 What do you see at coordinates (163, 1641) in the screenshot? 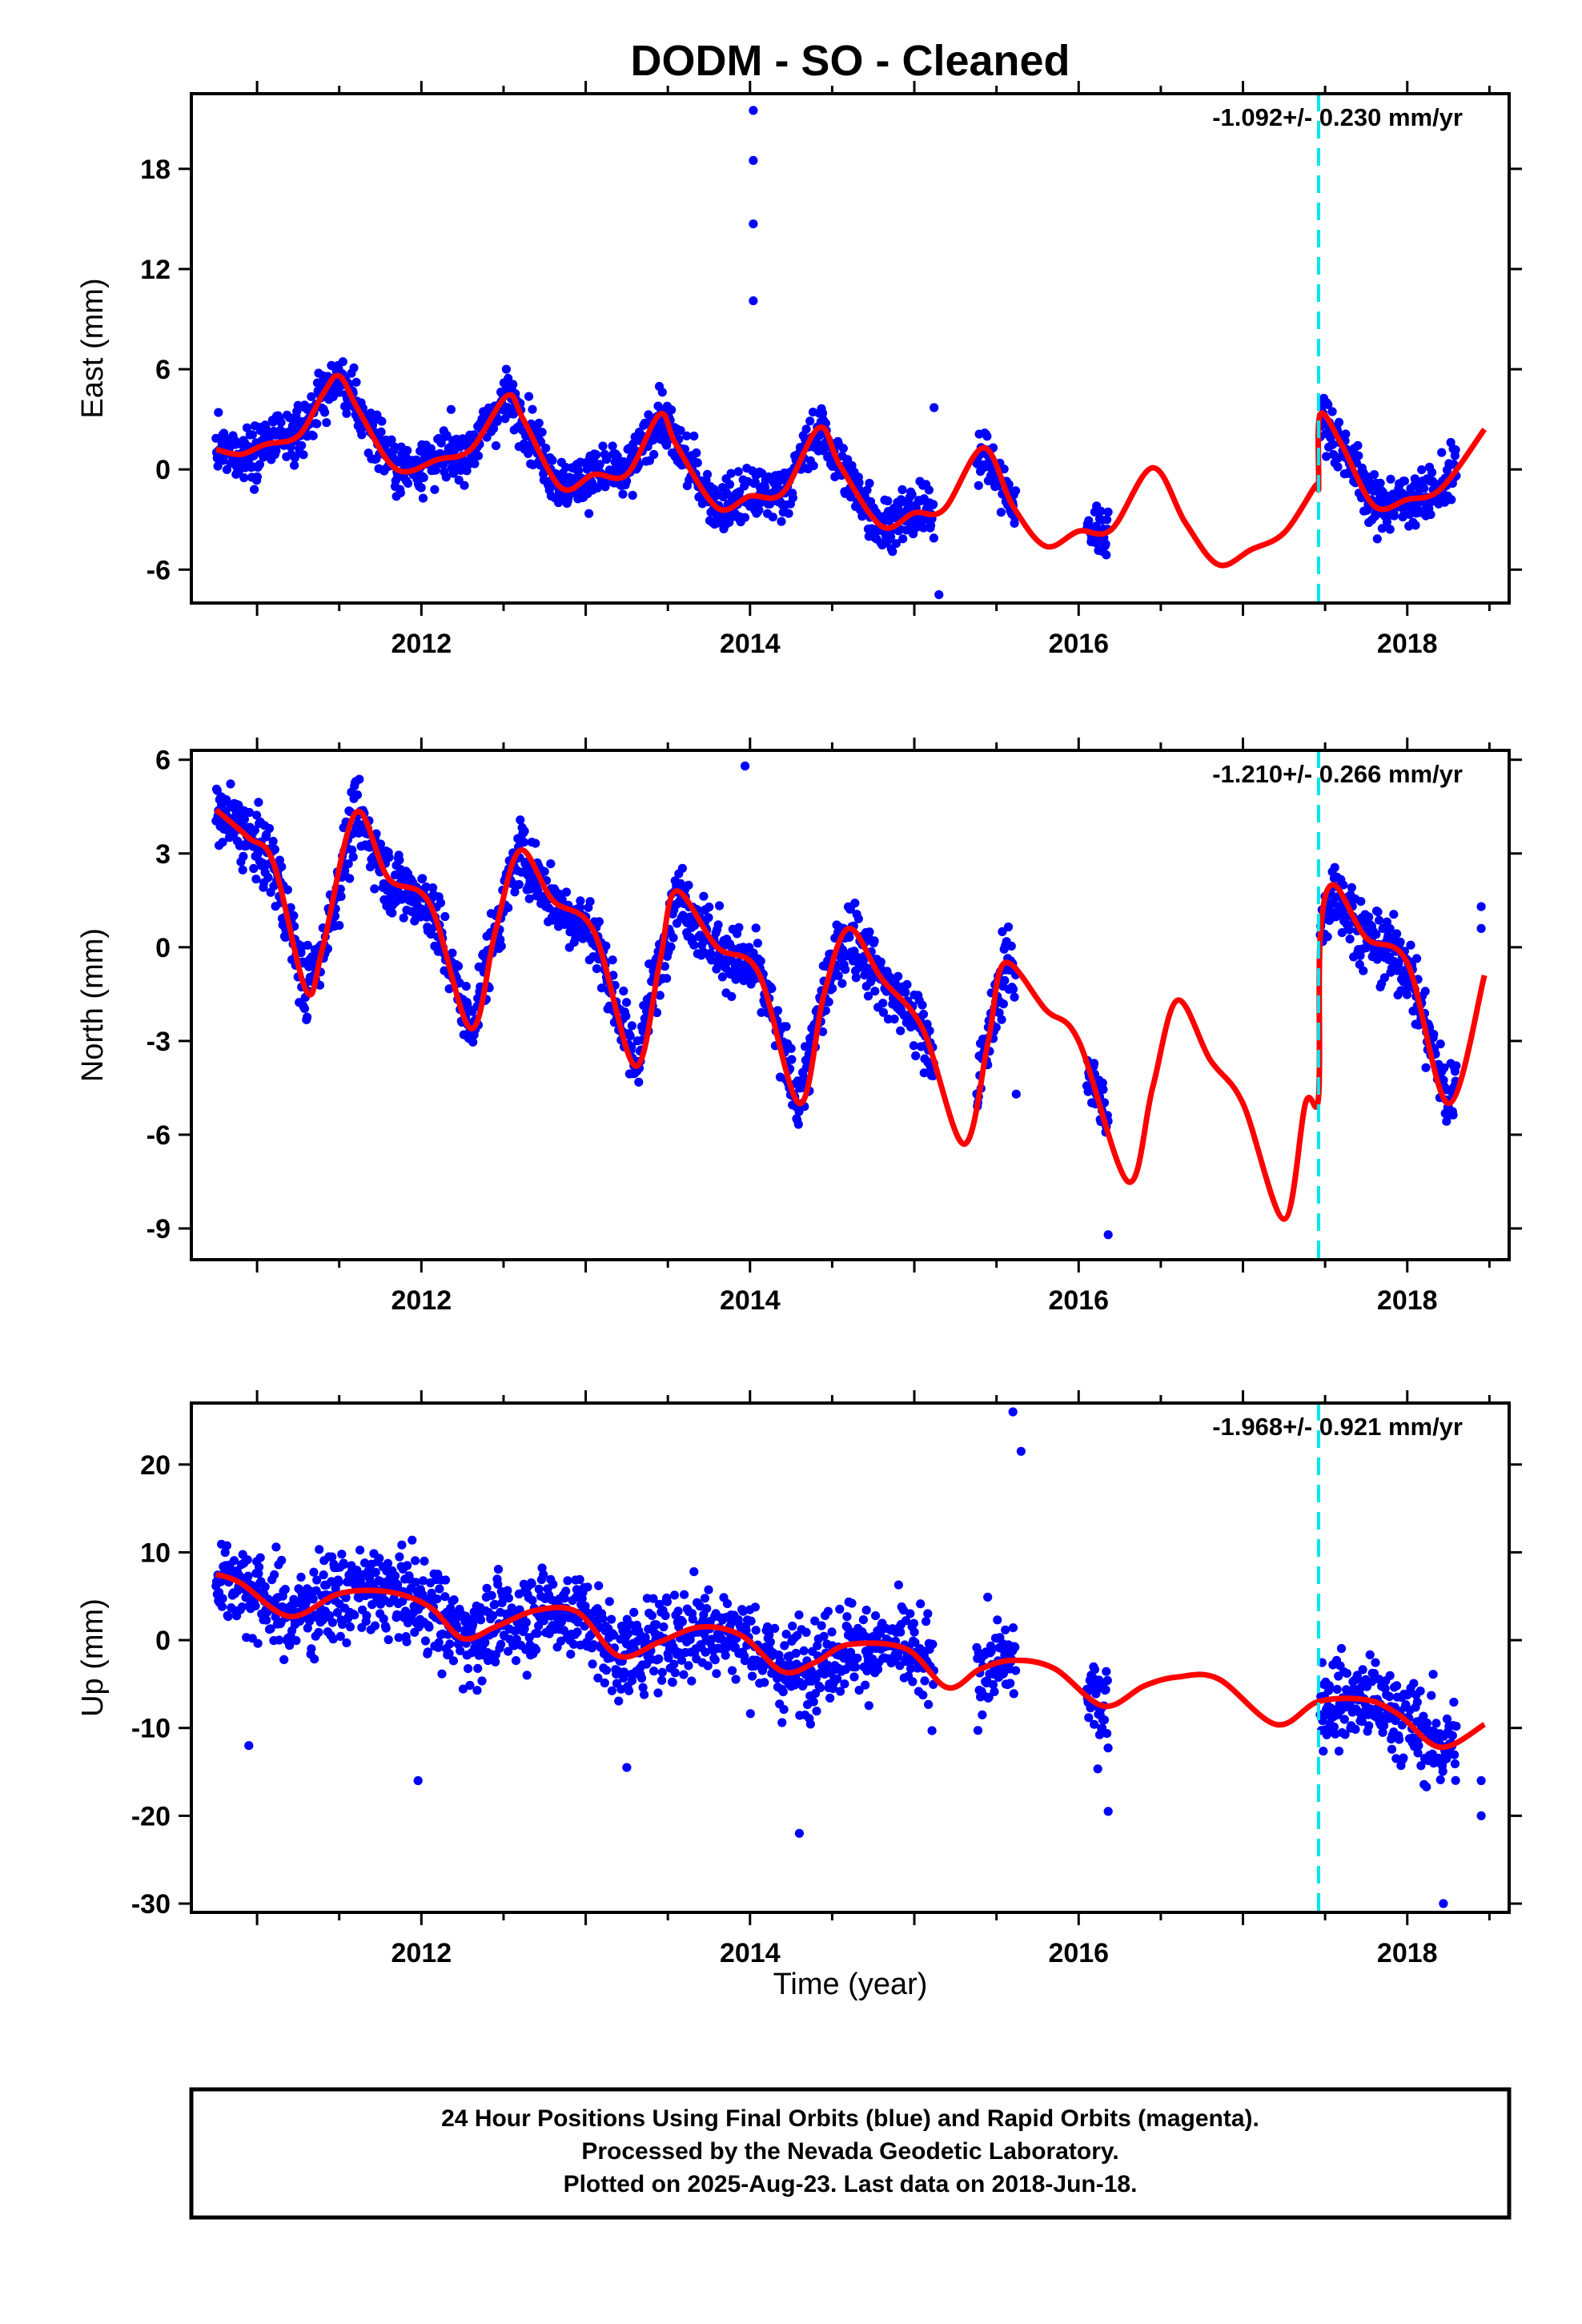
I see `up-y-tick-label: 0` at bounding box center [163, 1641].